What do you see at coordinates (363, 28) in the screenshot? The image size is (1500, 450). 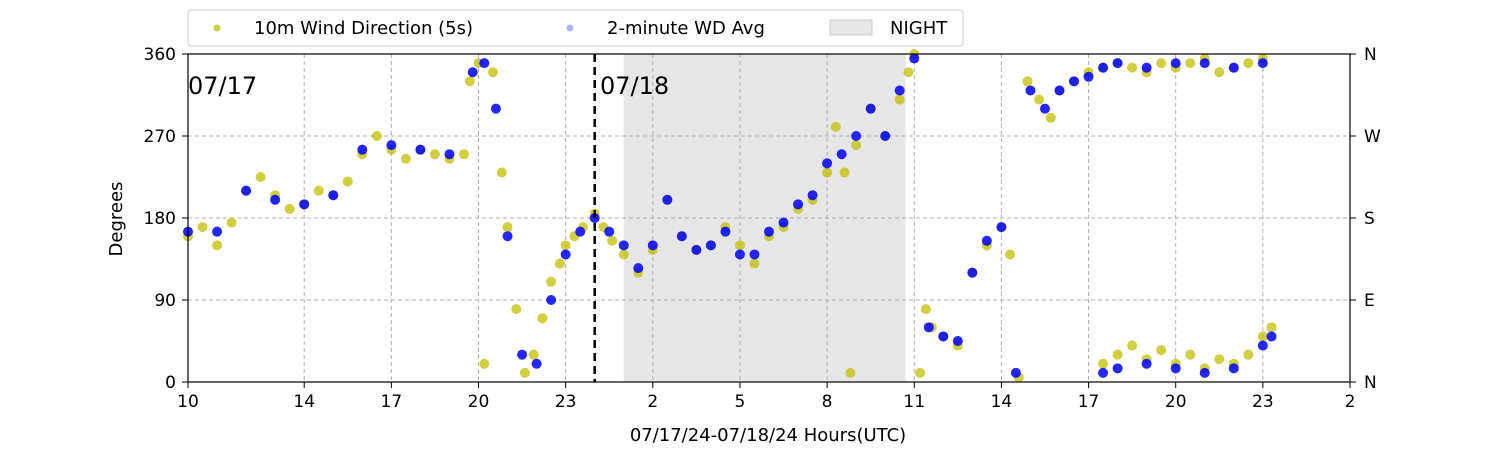 I see `legend-label-series-1: 10m Wind Direction (5s)` at bounding box center [363, 28].